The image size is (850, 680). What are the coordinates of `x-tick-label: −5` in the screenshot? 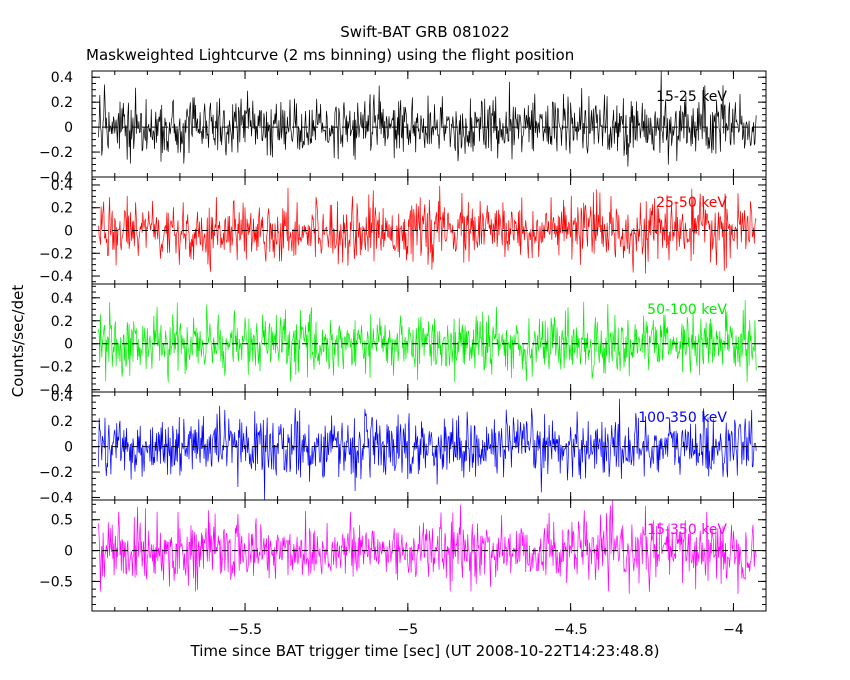 It's located at (408, 630).